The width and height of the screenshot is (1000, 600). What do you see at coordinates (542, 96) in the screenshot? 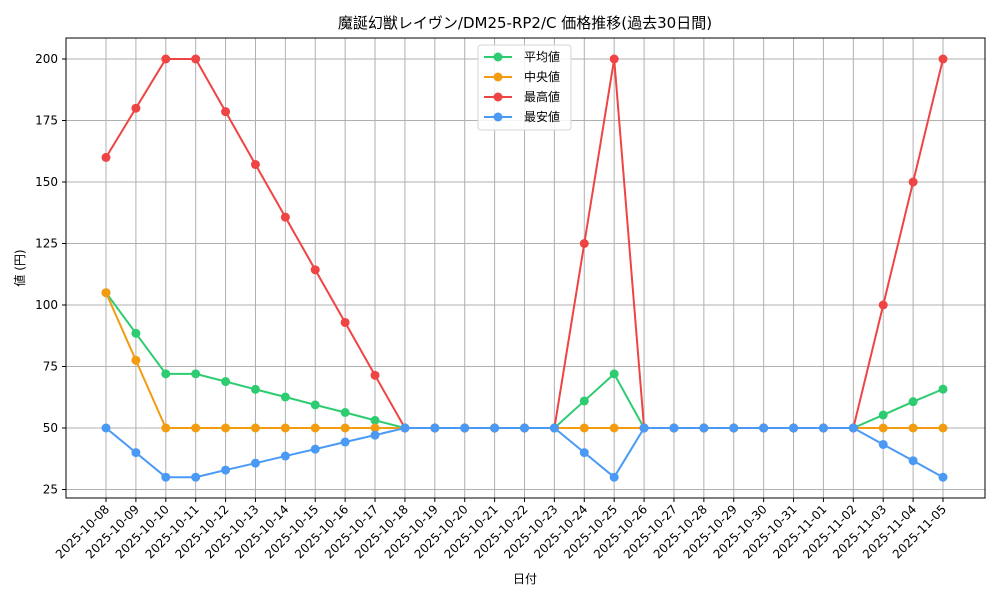
I see `legend-label: 最高値` at bounding box center [542, 96].